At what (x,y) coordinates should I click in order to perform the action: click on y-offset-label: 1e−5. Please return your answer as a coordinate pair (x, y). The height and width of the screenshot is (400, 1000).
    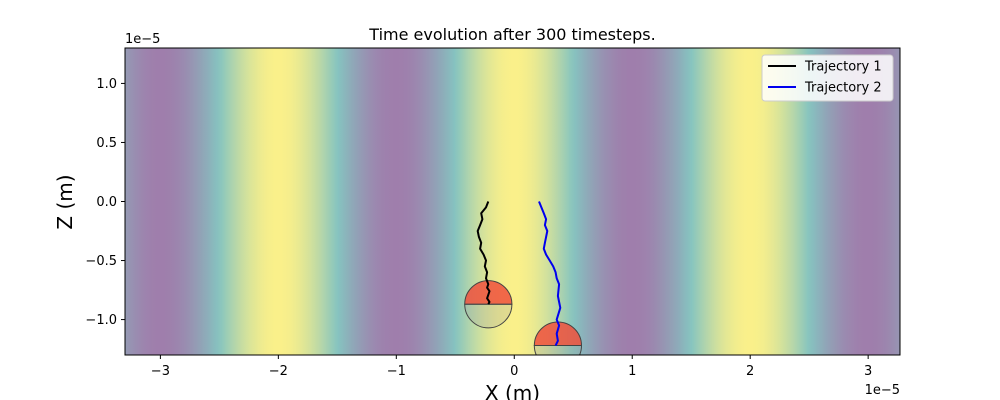
    Looking at the image, I should click on (142, 39).